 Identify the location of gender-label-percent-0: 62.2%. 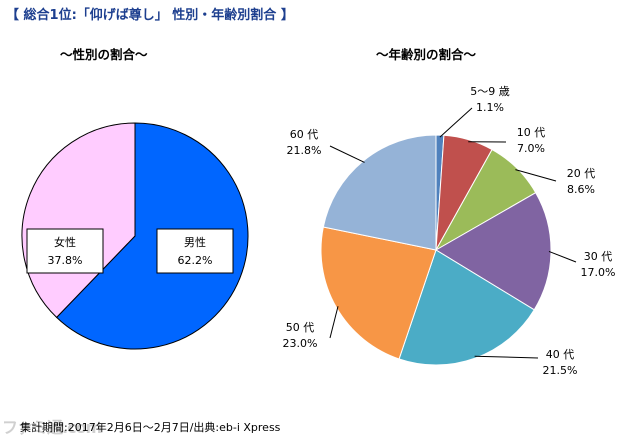
(195, 260).